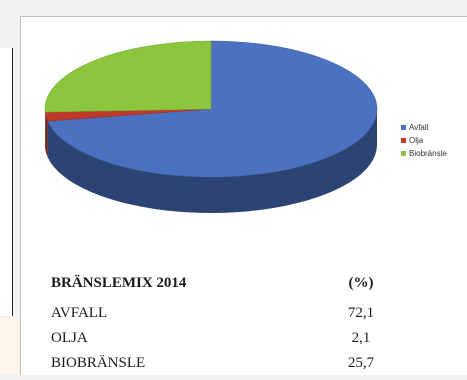 The height and width of the screenshot is (380, 467). I want to click on legend-label-olja: Olja, so click(416, 140).